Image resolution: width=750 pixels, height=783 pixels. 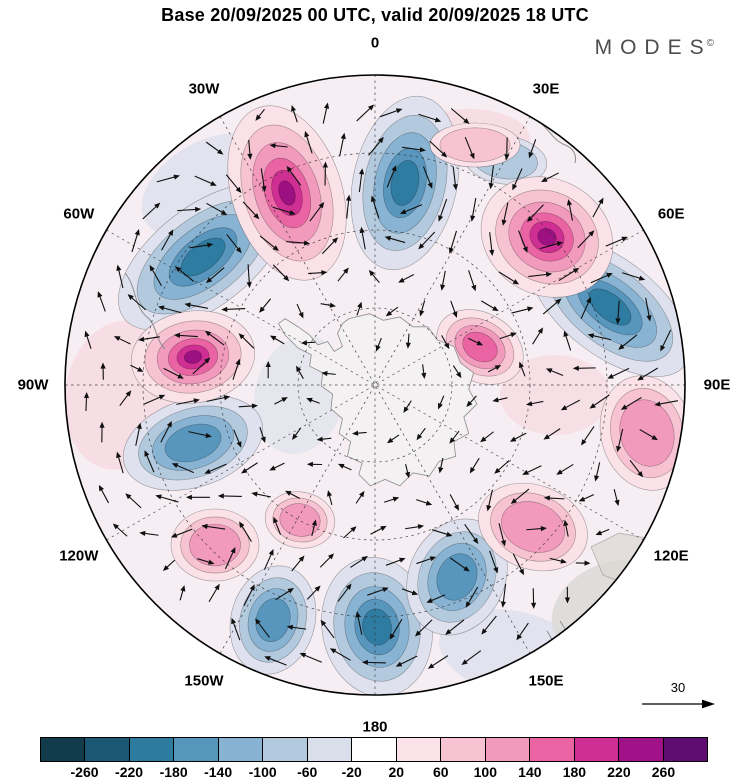 I want to click on colorbar-tick: -180, so click(x=173, y=772).